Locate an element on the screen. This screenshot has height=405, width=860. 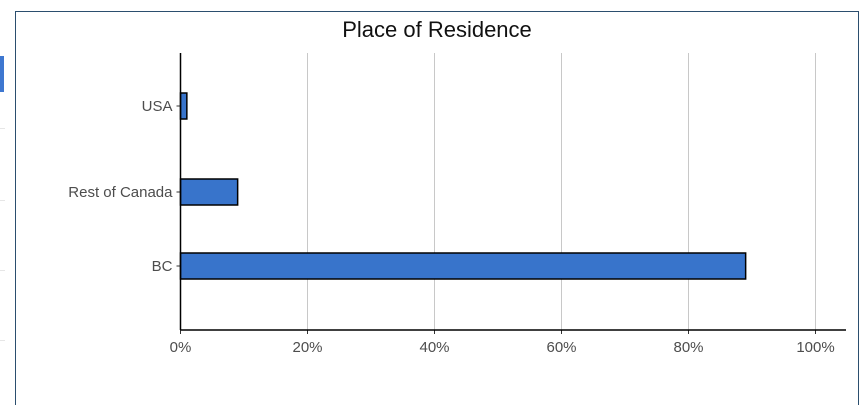
bar-bc is located at coordinates (463, 266).